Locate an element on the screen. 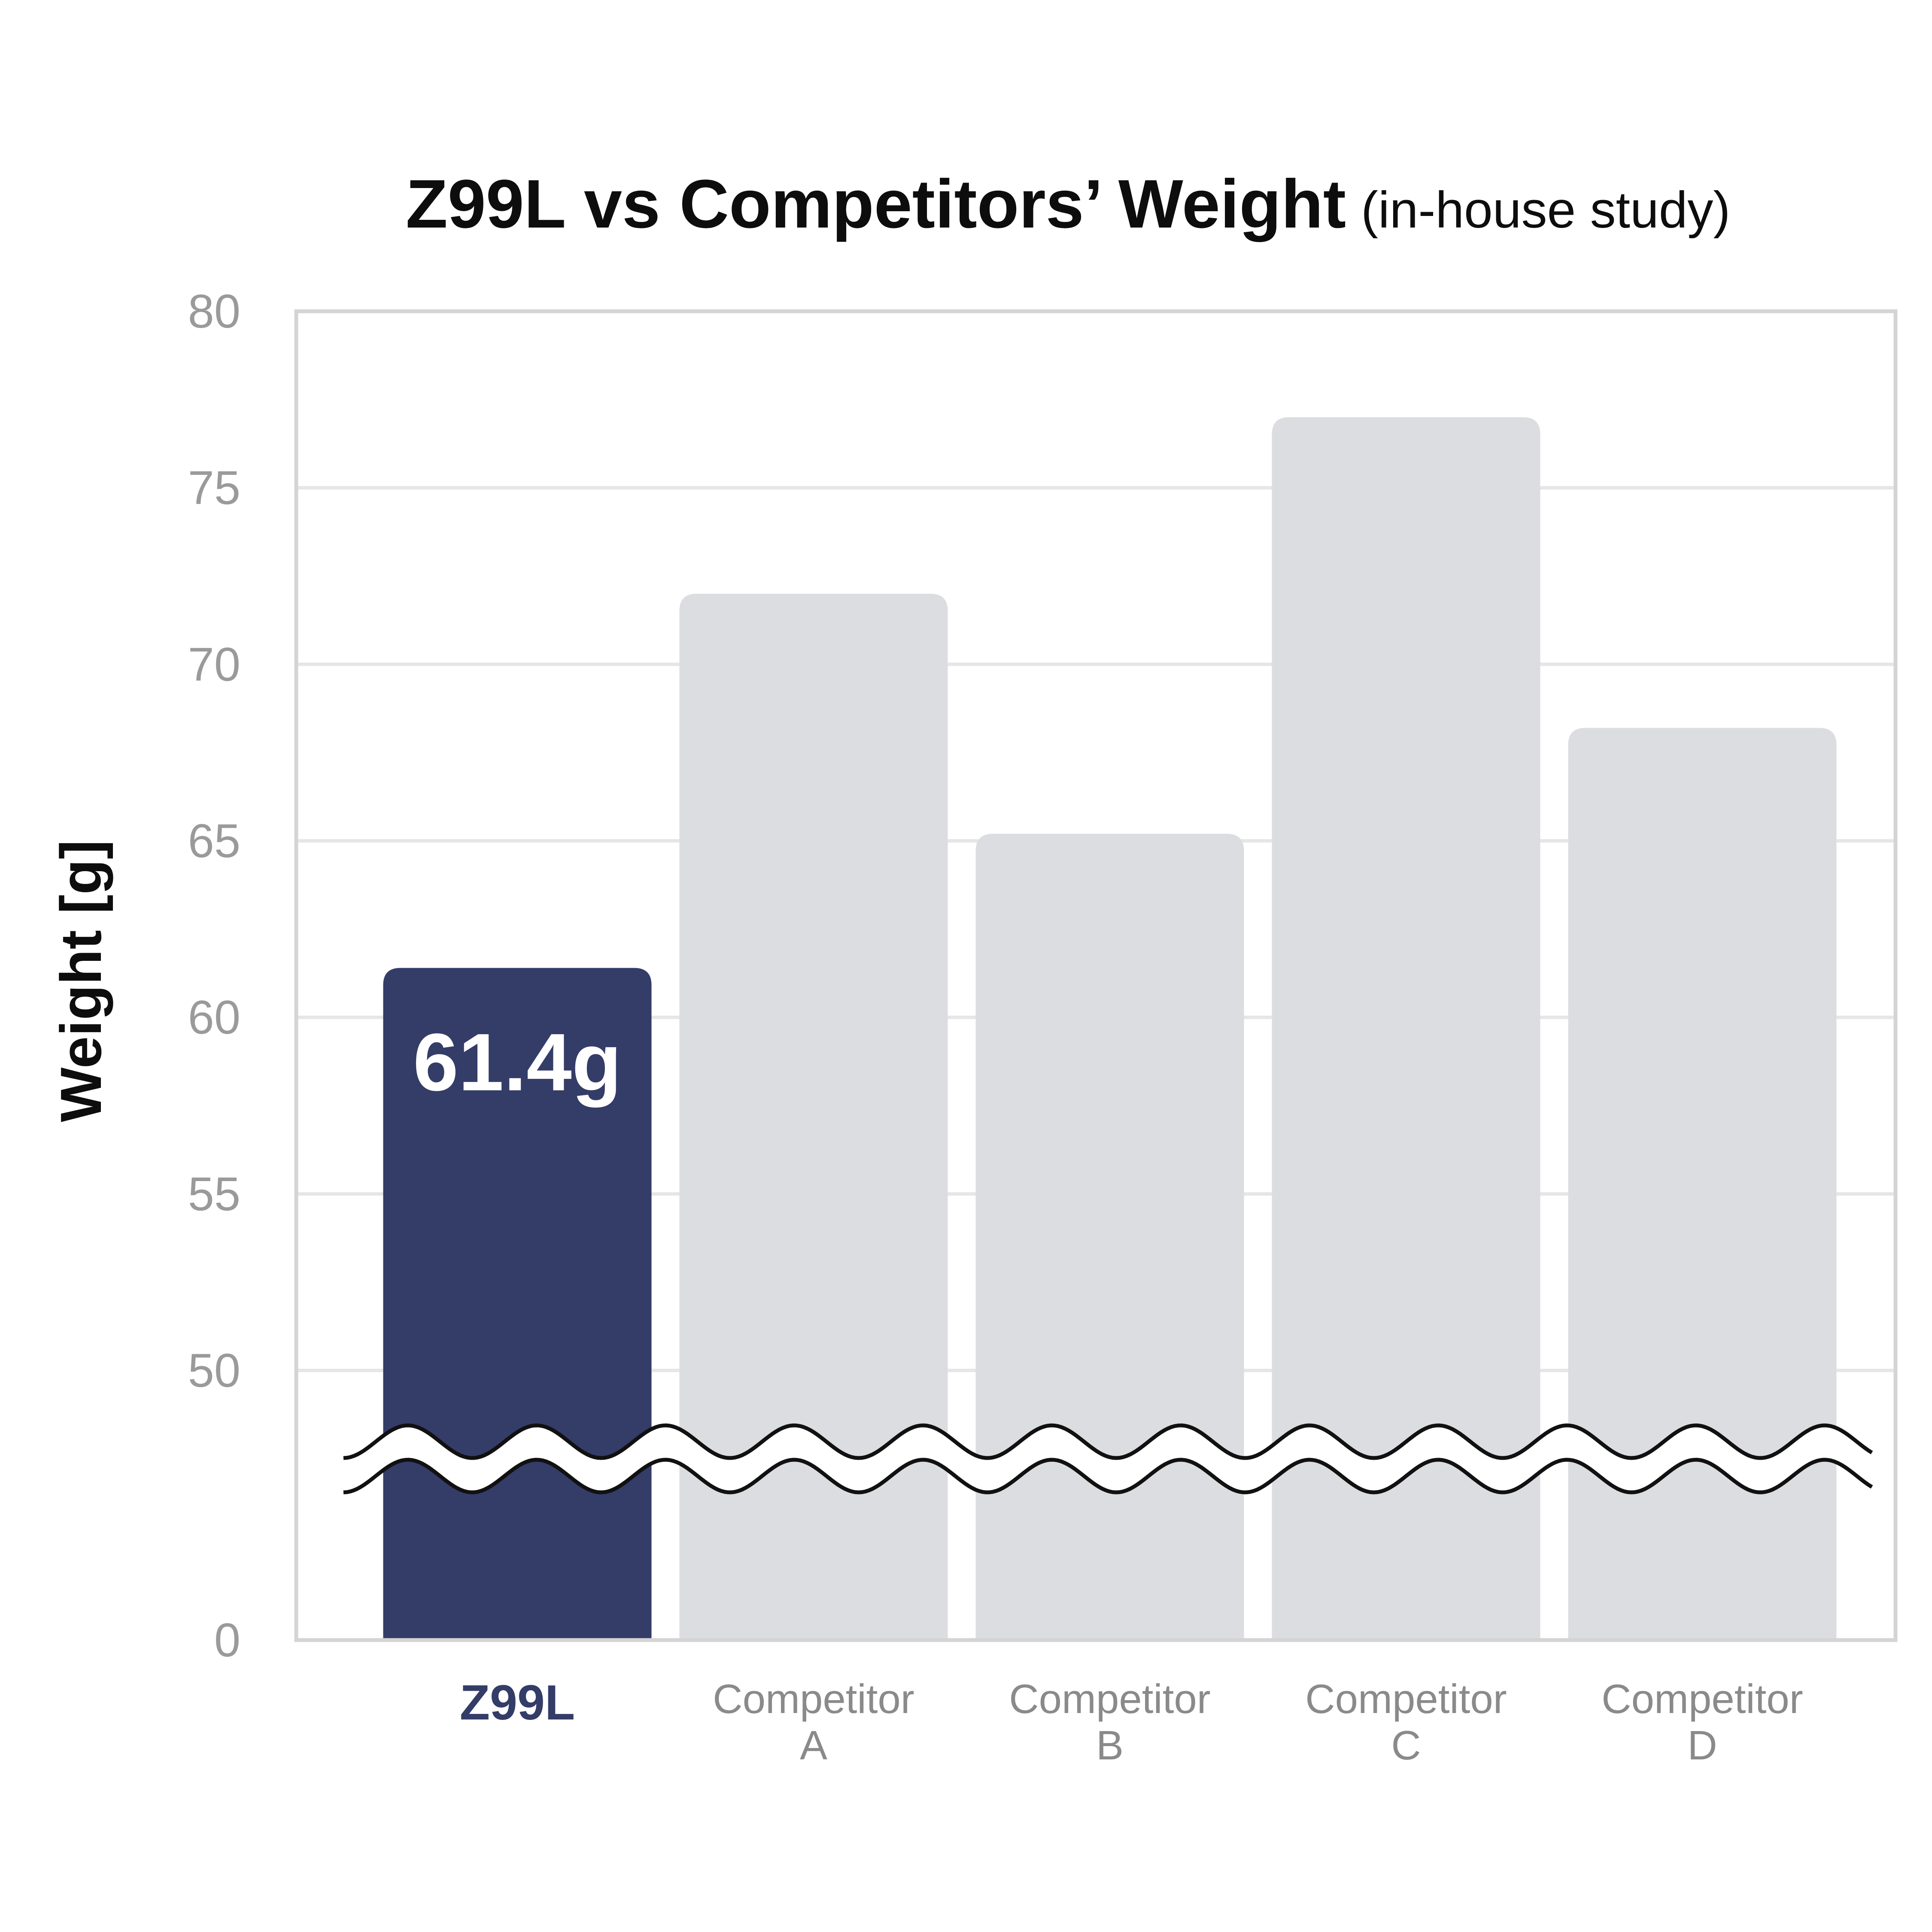  data-label: 61.4g is located at coordinates (517, 1063).